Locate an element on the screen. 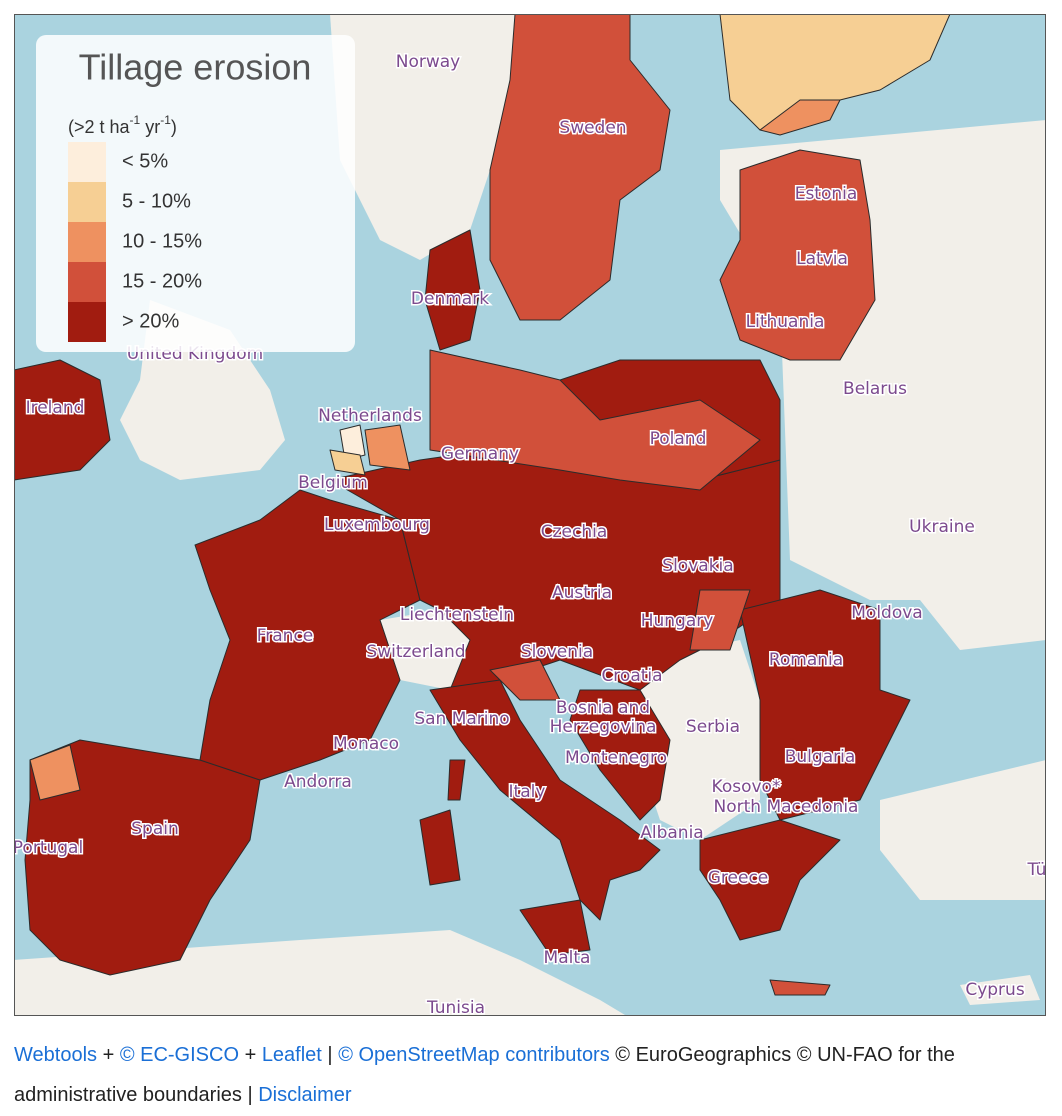 The height and width of the screenshot is (1116, 1062). country-label: Kosovo* is located at coordinates (746, 787).